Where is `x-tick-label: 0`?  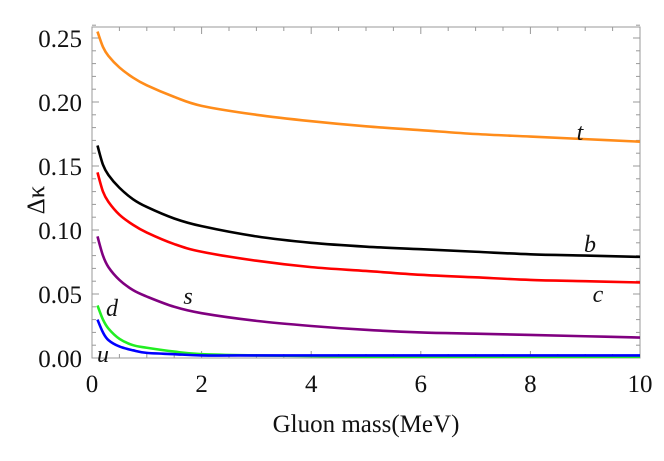 x-tick-label: 0 is located at coordinates (92, 384).